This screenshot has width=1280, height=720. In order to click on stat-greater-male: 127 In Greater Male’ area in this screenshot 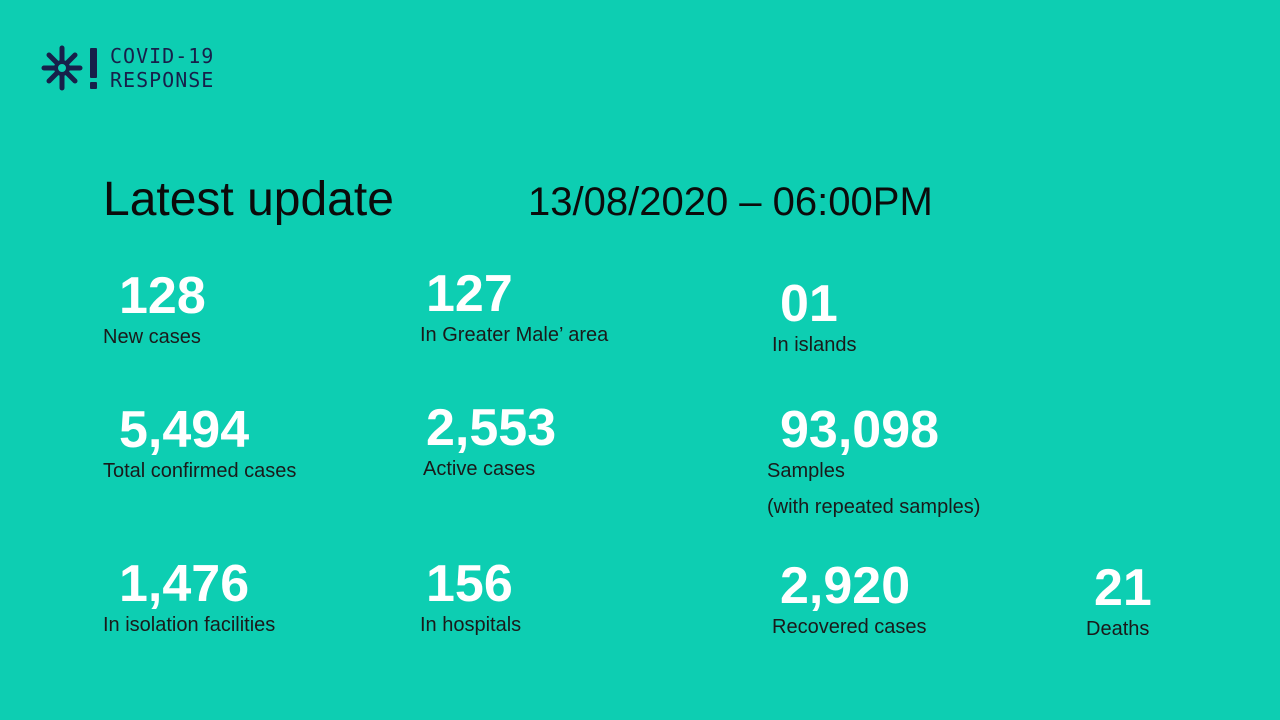, I will do `click(514, 307)`.